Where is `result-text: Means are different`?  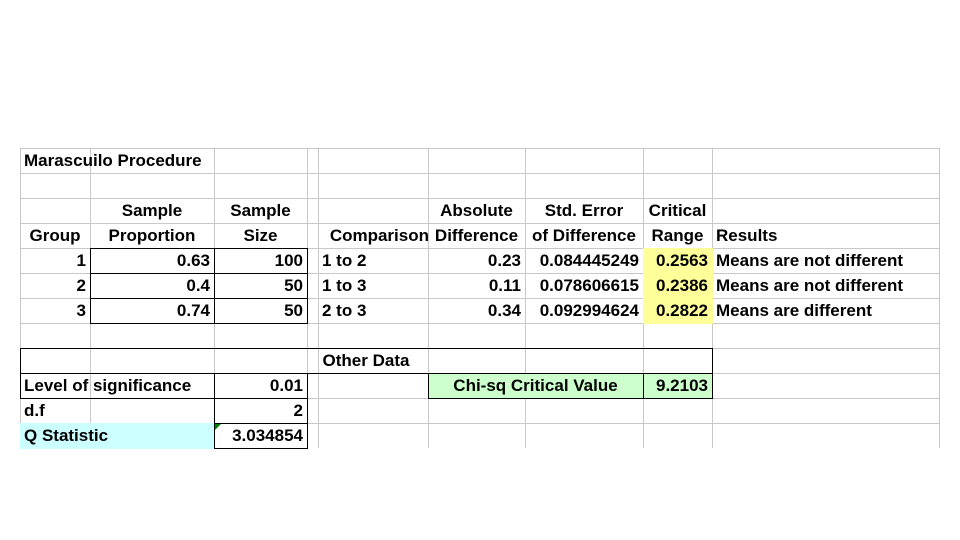 result-text: Means are different is located at coordinates (794, 310).